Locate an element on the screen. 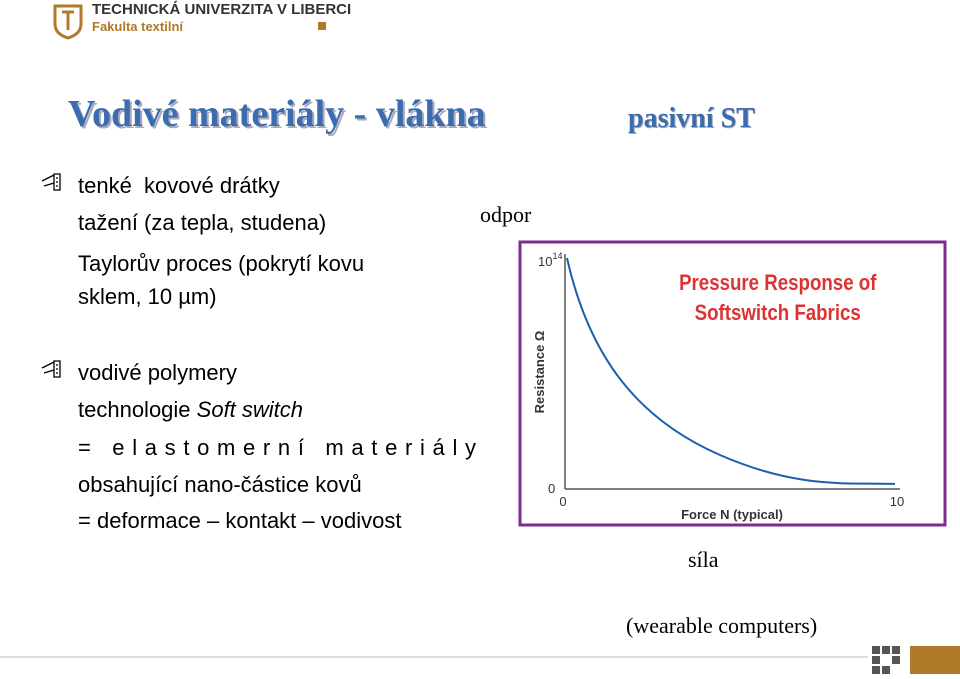 The width and height of the screenshot is (960, 679). bullet-text: tenké kovové drátky is located at coordinates (179, 185).